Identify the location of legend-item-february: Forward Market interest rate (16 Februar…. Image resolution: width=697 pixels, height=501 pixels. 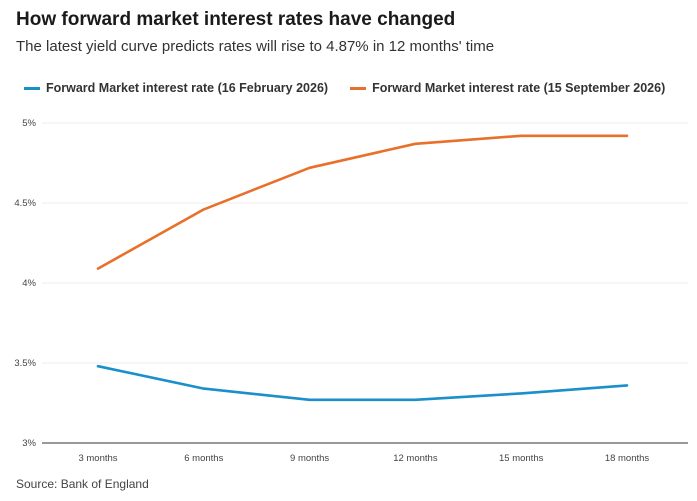
(176, 88).